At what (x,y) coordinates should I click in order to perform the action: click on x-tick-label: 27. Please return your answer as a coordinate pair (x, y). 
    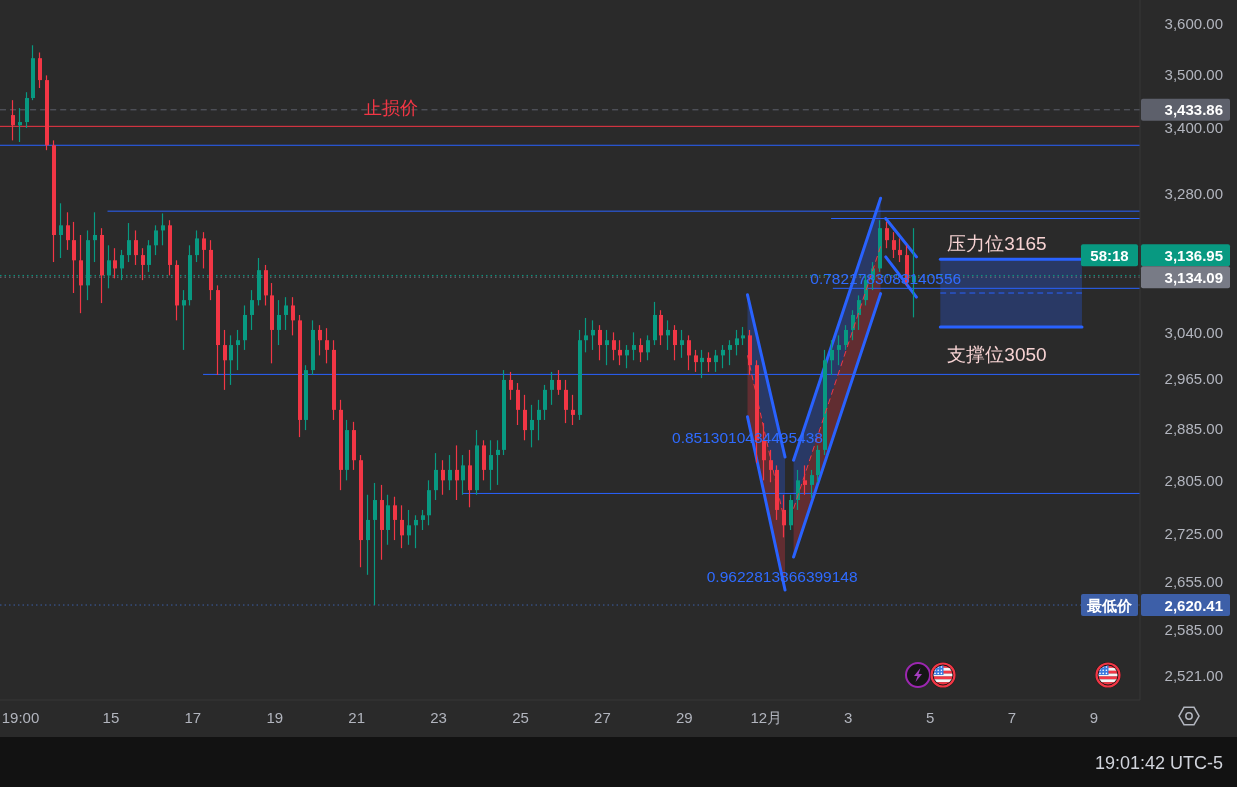
    Looking at the image, I should click on (602, 717).